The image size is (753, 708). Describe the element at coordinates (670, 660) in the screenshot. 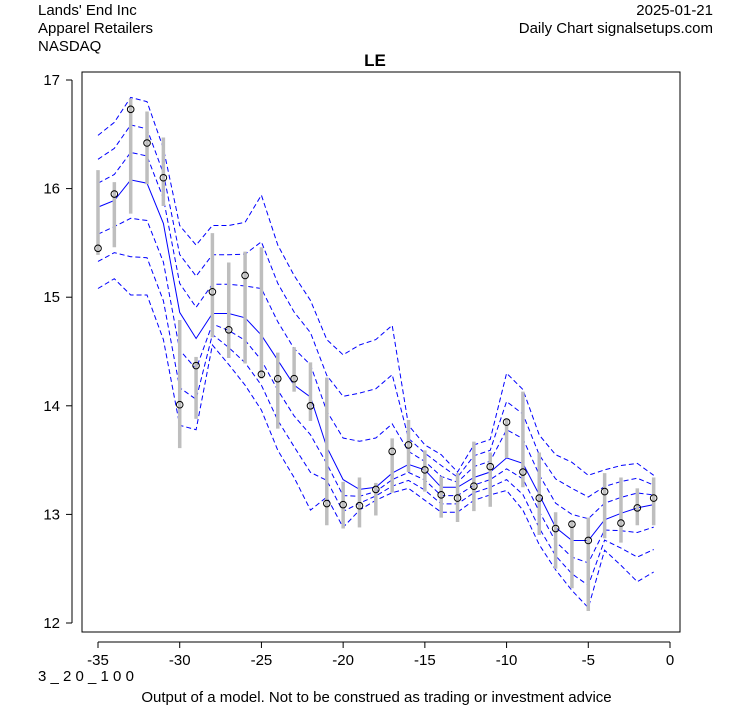

I see `x-tick-label: 0` at that location.